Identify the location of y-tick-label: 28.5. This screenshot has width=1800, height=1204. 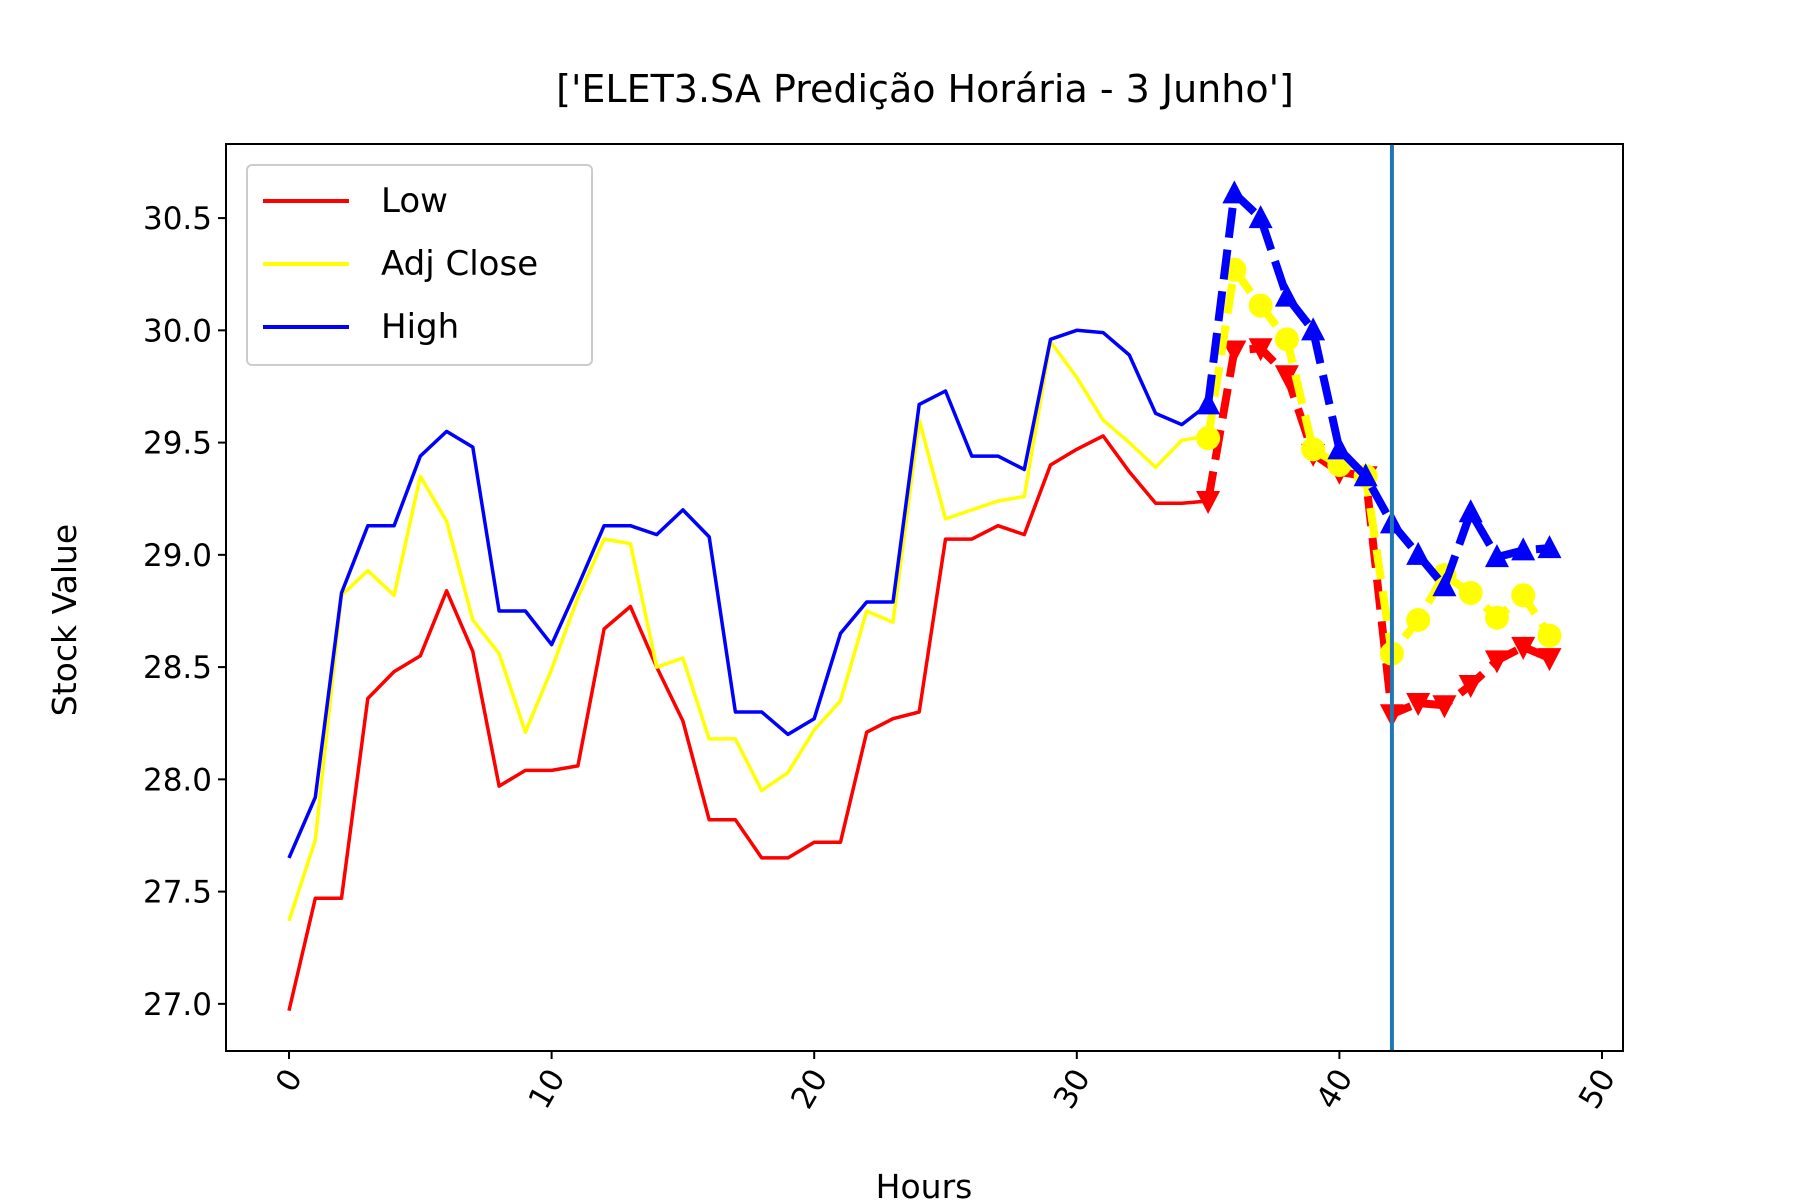
(177, 668).